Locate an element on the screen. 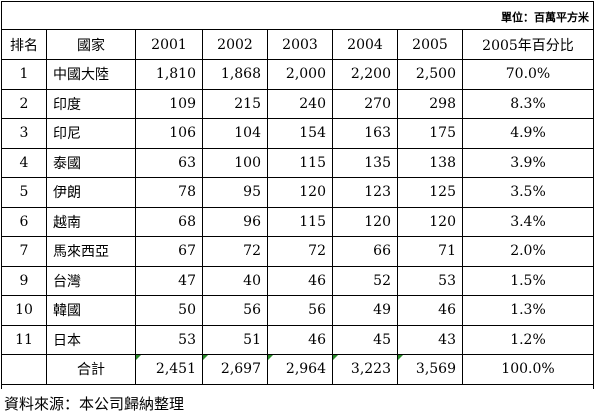 The width and height of the screenshot is (597, 420). header-cell: 2004 is located at coordinates (365, 44).